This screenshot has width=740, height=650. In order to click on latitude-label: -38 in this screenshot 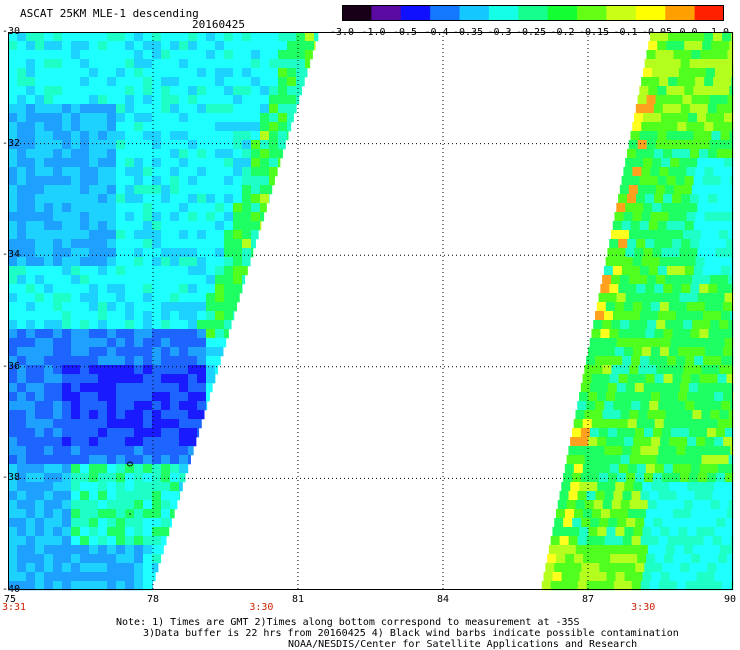, I will do `click(11, 478)`.